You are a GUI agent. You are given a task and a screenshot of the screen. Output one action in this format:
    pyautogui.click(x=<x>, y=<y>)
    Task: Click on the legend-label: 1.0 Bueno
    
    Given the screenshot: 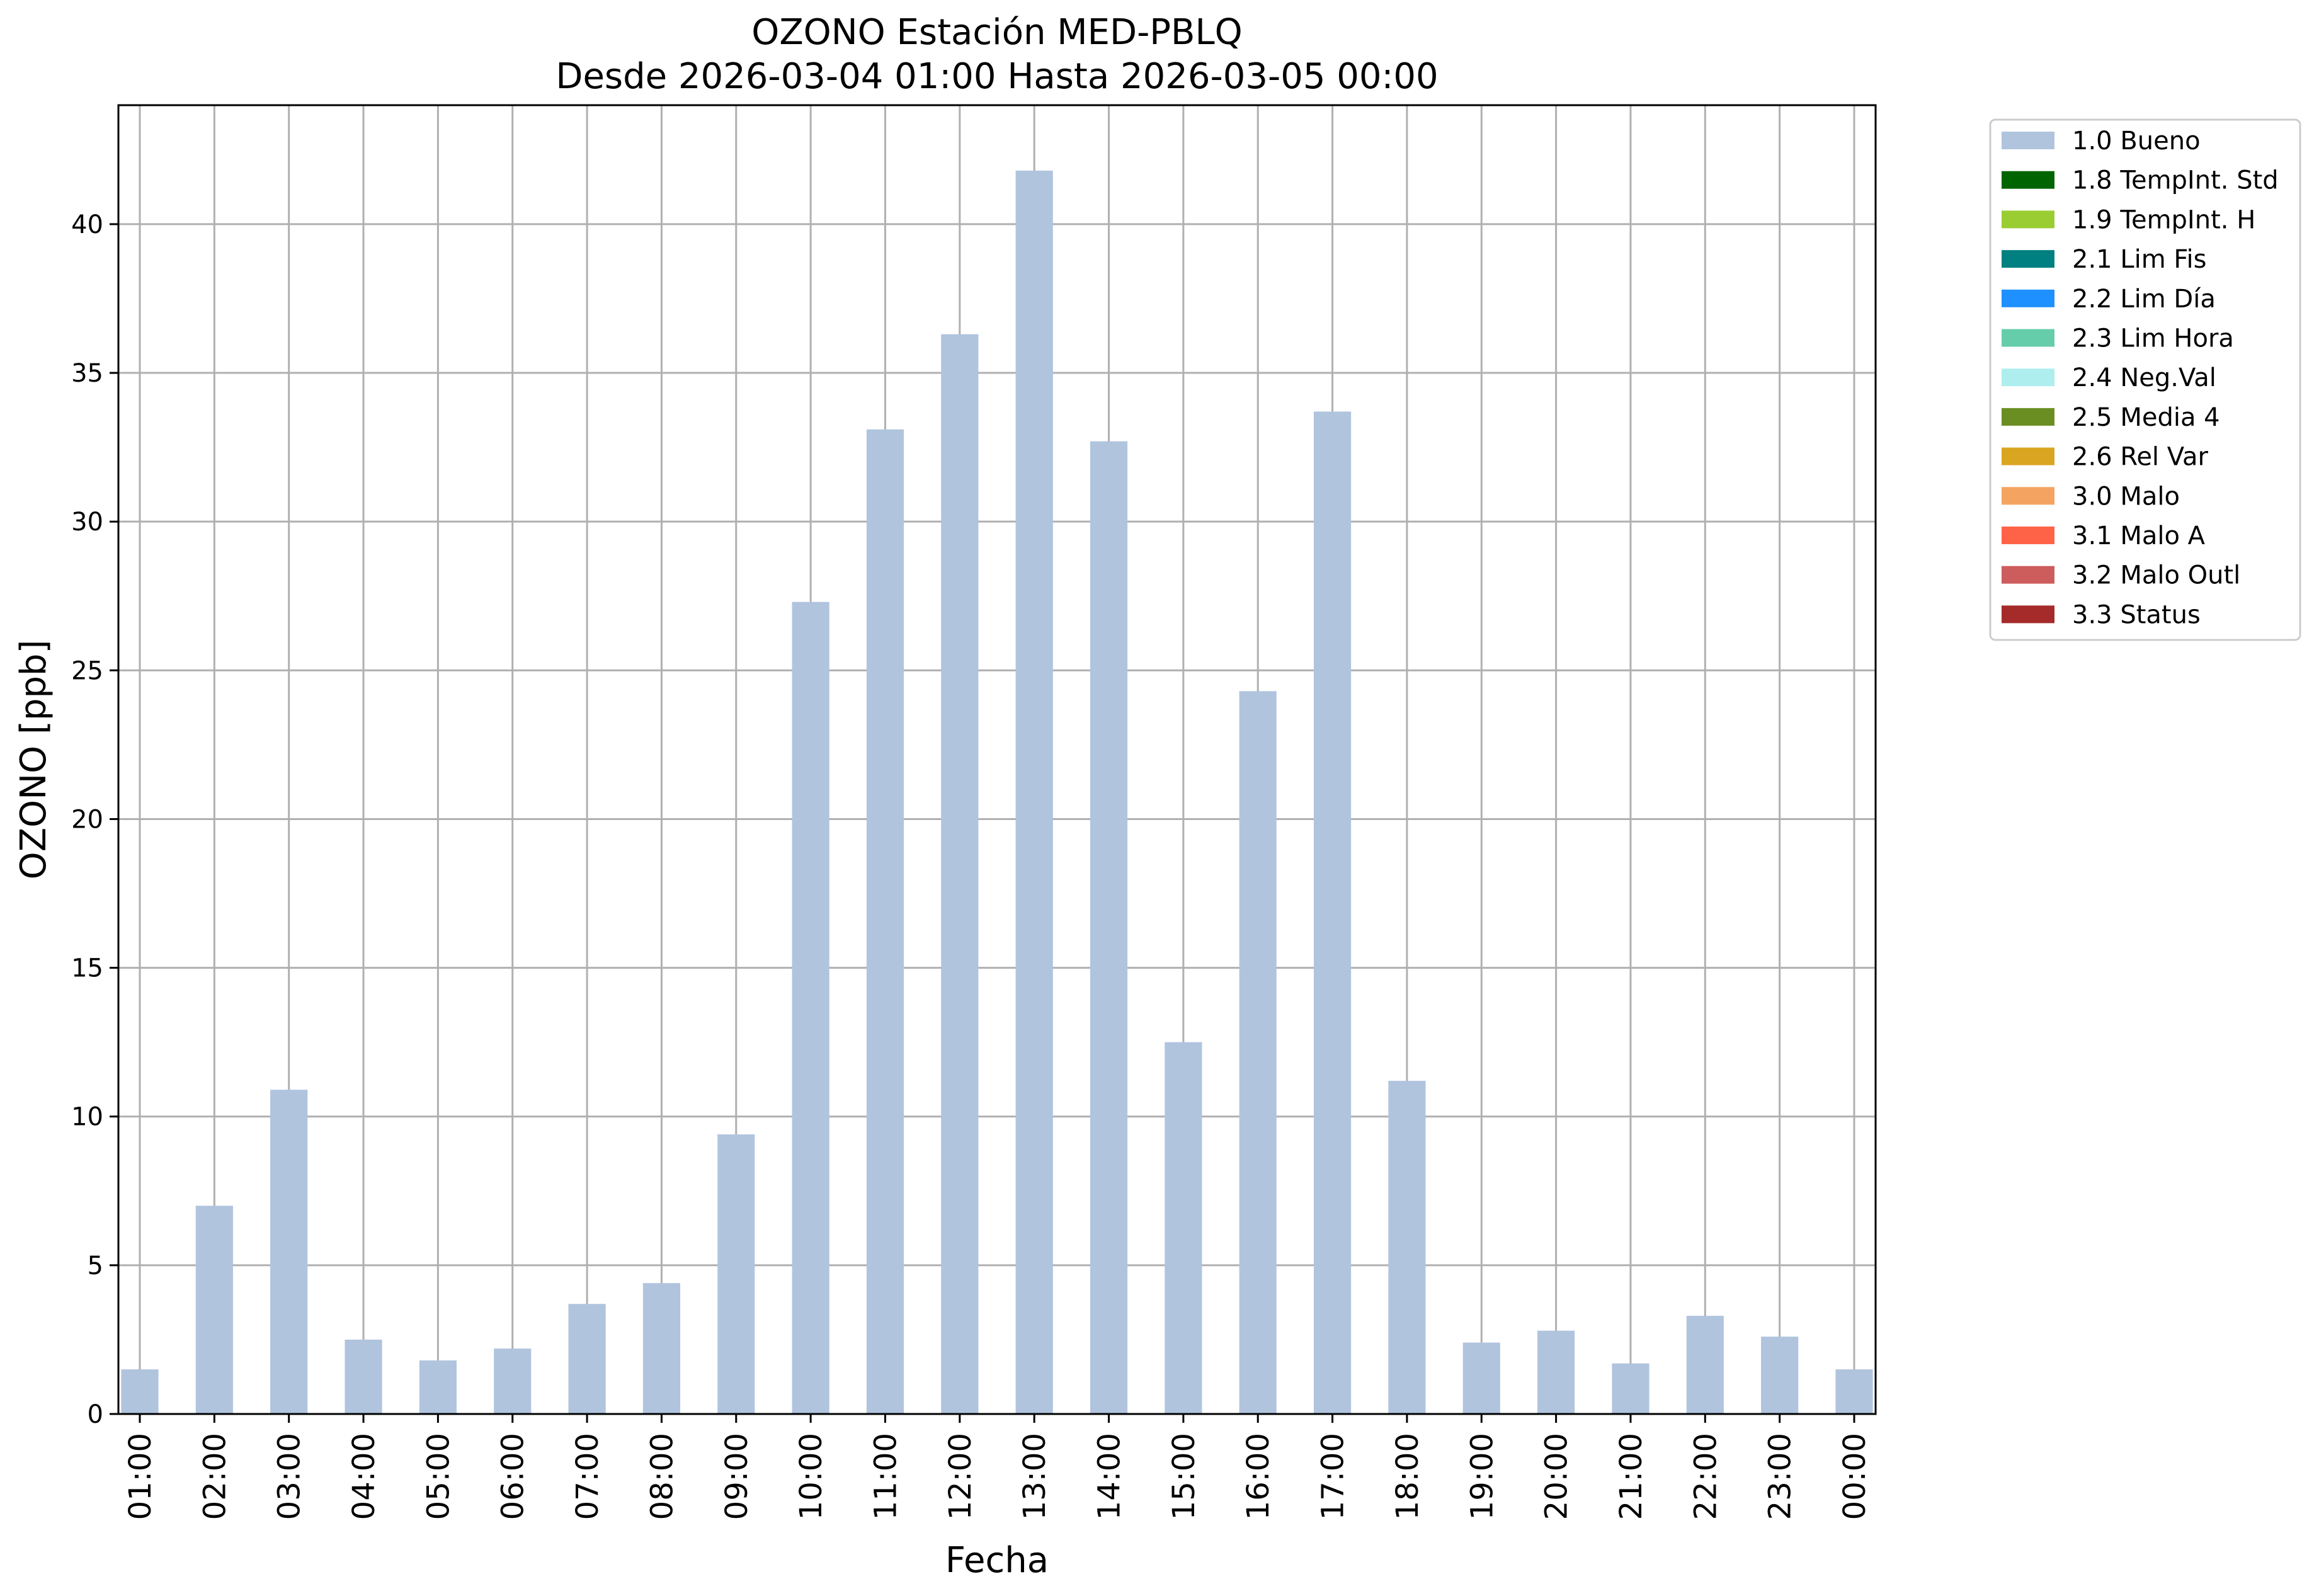 What is the action you would take?
    pyautogui.click(x=2136, y=141)
    